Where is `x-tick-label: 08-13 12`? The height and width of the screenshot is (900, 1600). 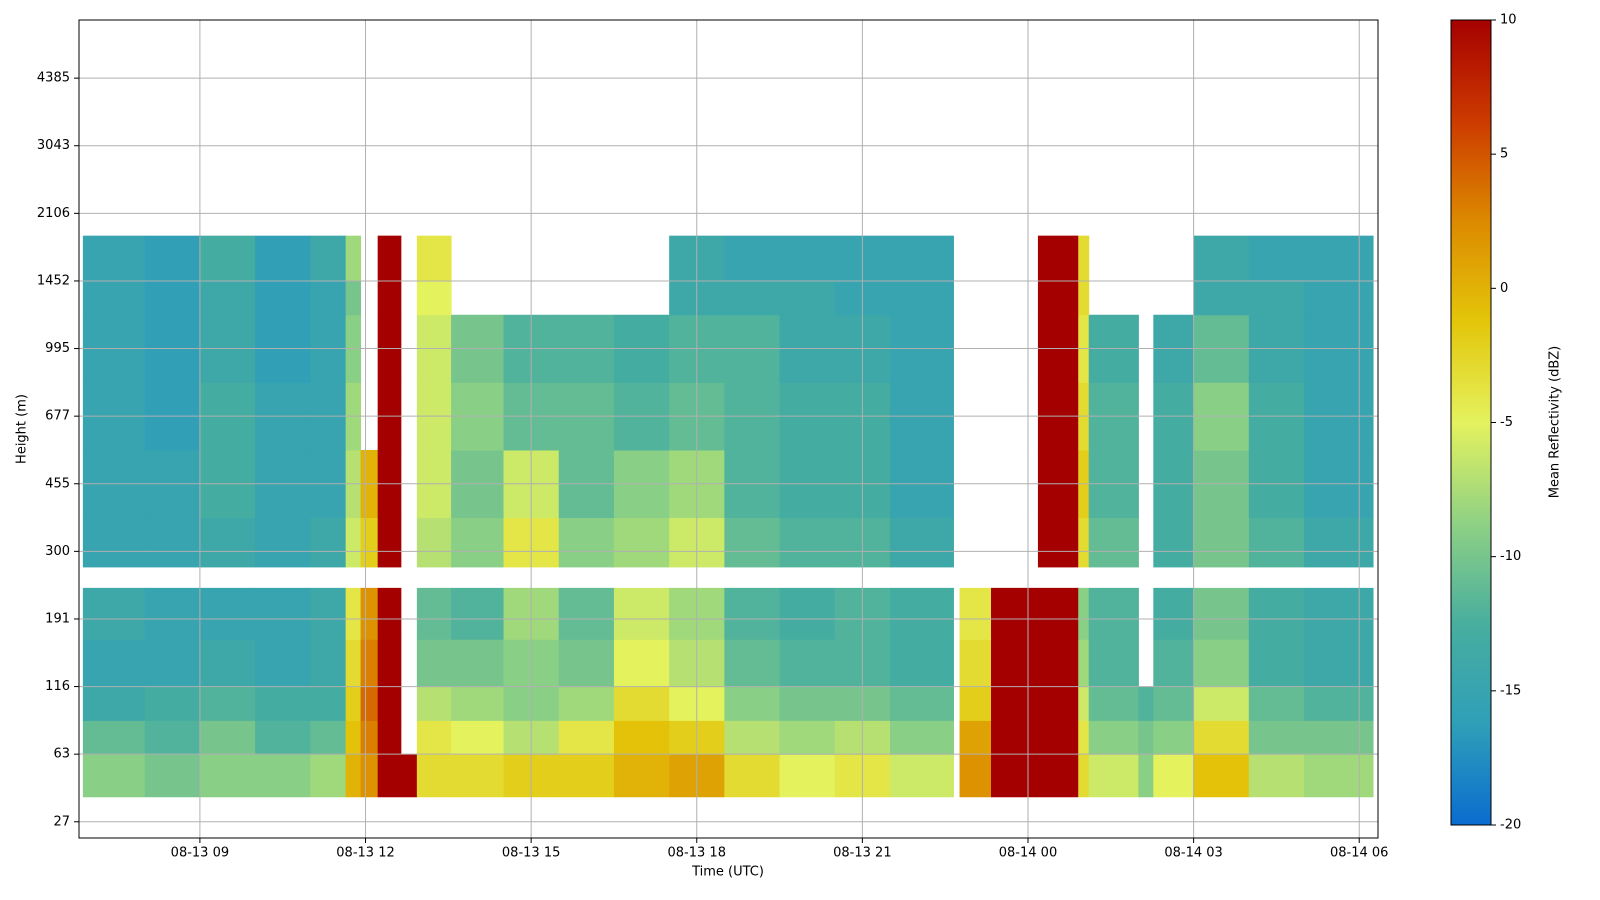
x-tick-label: 08-13 12 is located at coordinates (365, 853).